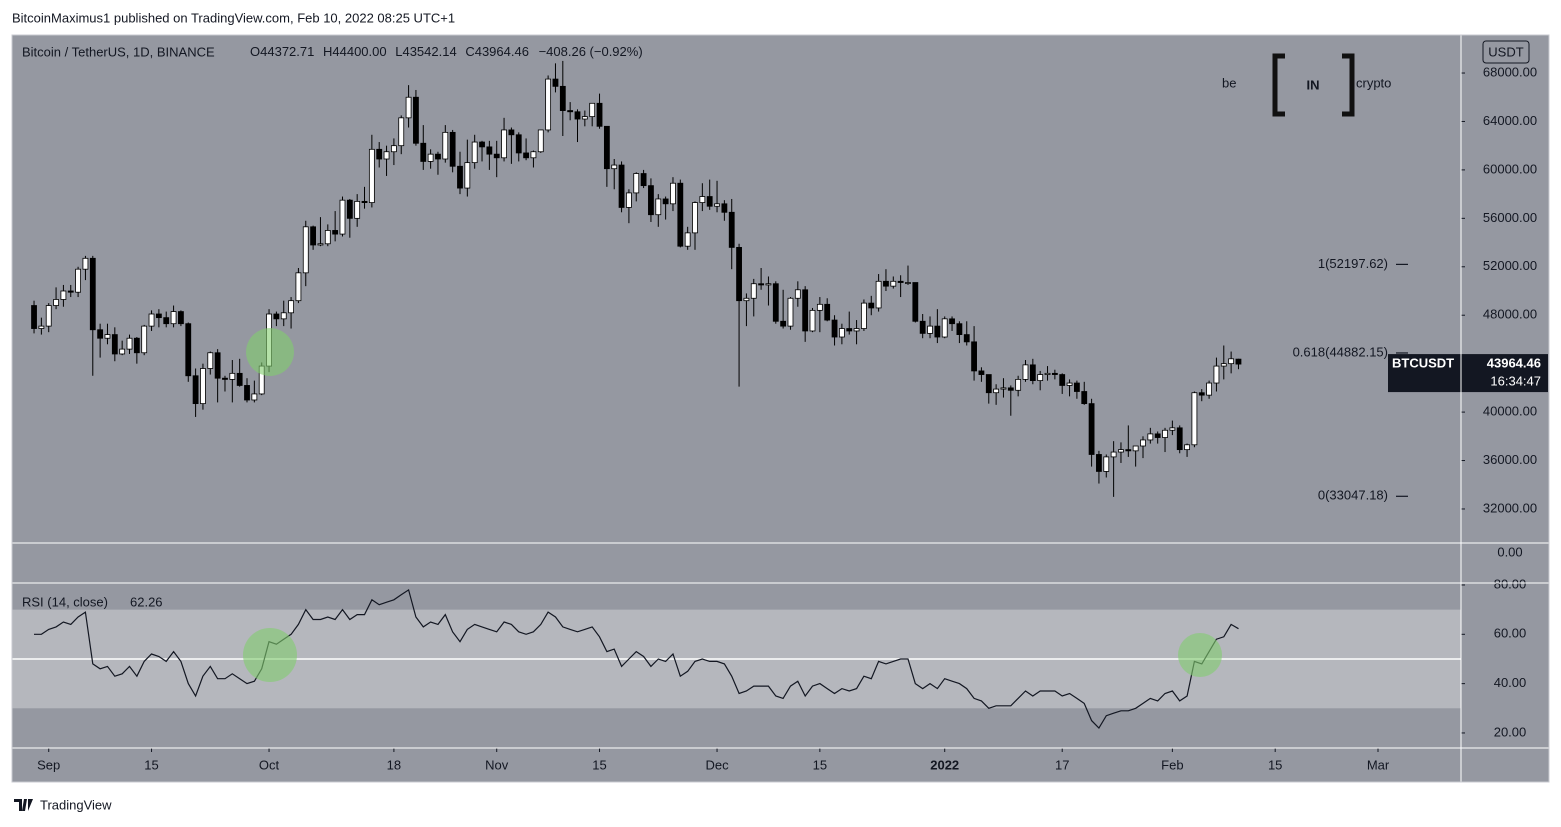 The width and height of the screenshot is (1561, 827). I want to click on o-label: O, so click(255, 51).